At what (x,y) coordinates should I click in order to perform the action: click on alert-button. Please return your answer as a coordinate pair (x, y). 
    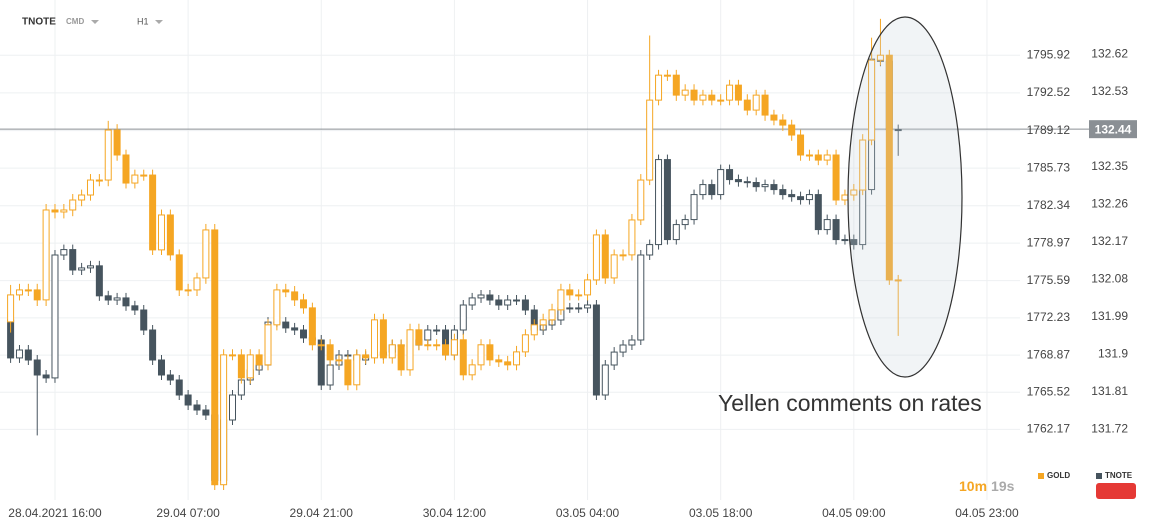
    Looking at the image, I should click on (1116, 491).